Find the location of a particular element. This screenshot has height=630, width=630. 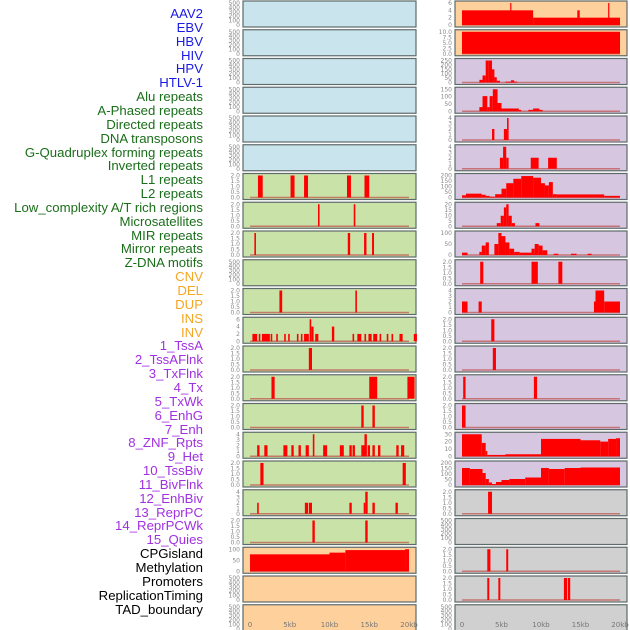

track-label: HIV is located at coordinates (192, 55).